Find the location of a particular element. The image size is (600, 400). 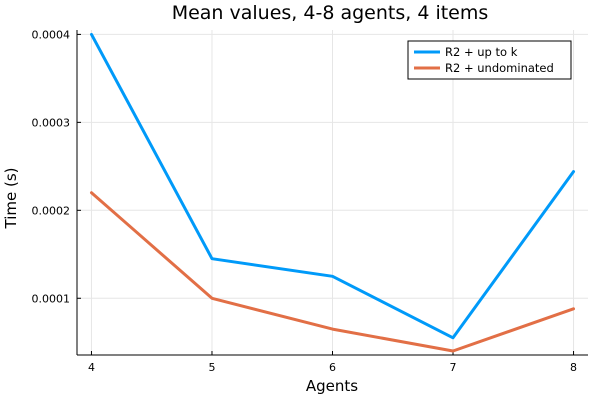

y-tick-label: 0.0002 is located at coordinates (51, 210).